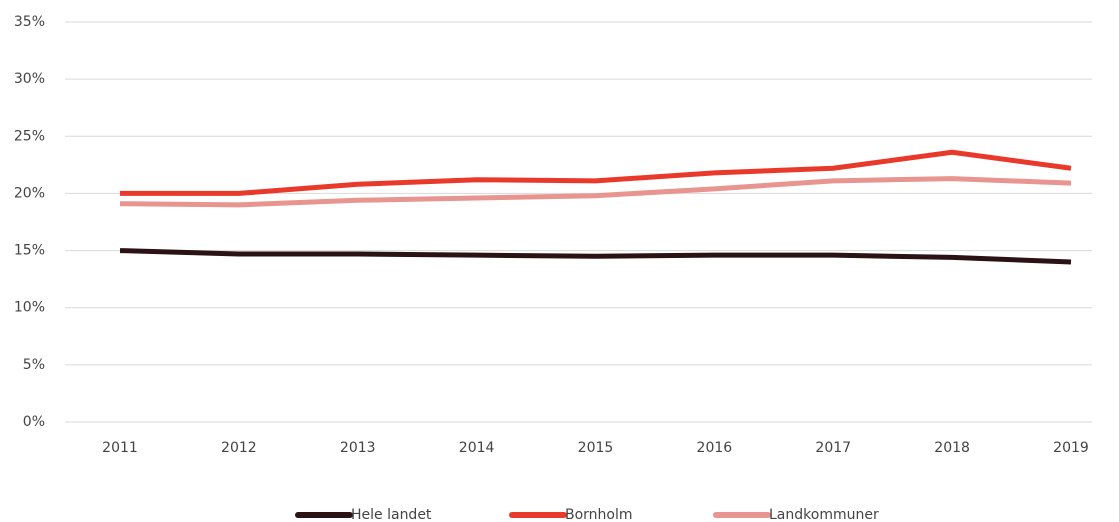  What do you see at coordinates (120, 448) in the screenshot?
I see `x-tick-label: 2011` at bounding box center [120, 448].